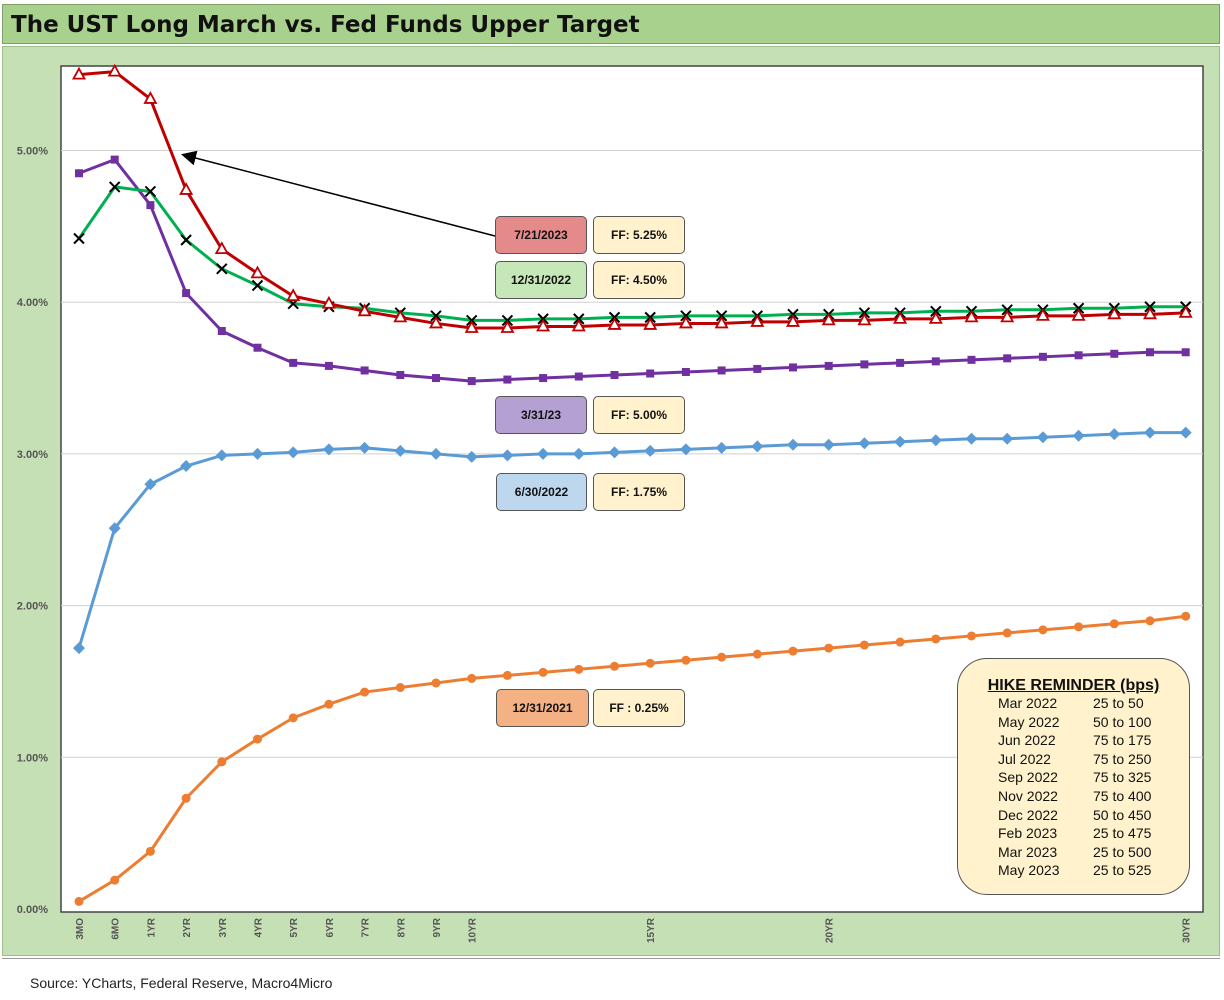 The height and width of the screenshot is (1000, 1224). I want to click on y-tick-label: 3.00%, so click(32, 455).